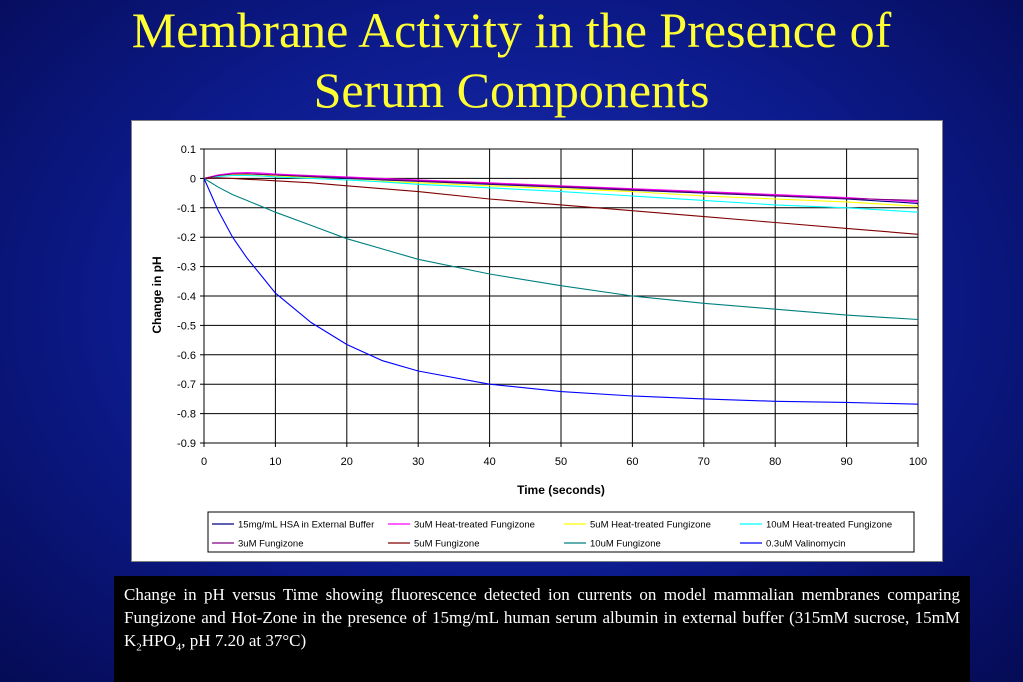  I want to click on y-tick-label: -0.2, so click(186, 238).